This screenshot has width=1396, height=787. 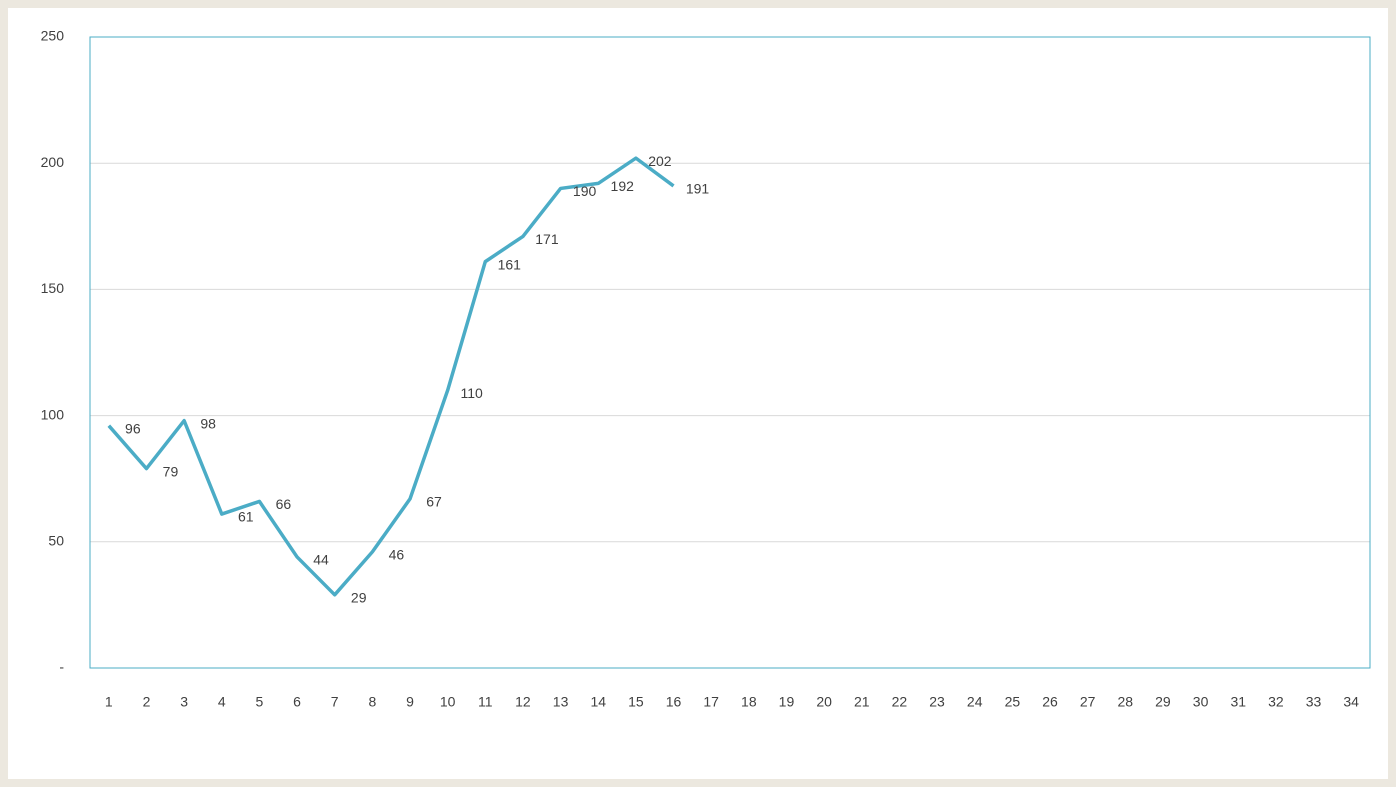 I want to click on x-tick-label: 4, so click(x=222, y=702).